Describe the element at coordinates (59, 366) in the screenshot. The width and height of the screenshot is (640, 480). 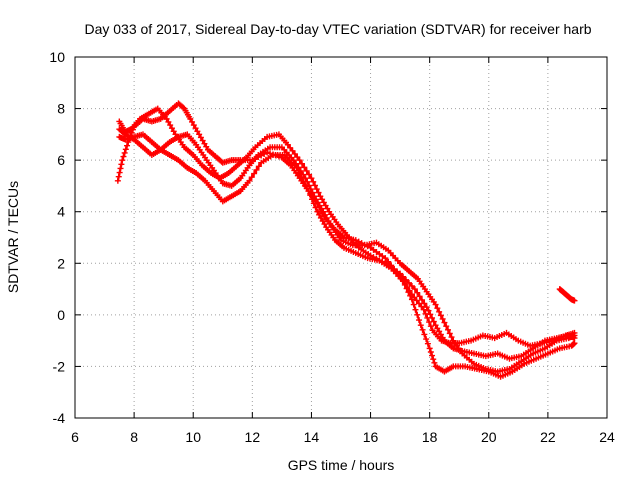
I see `y-tick-label: -2` at that location.